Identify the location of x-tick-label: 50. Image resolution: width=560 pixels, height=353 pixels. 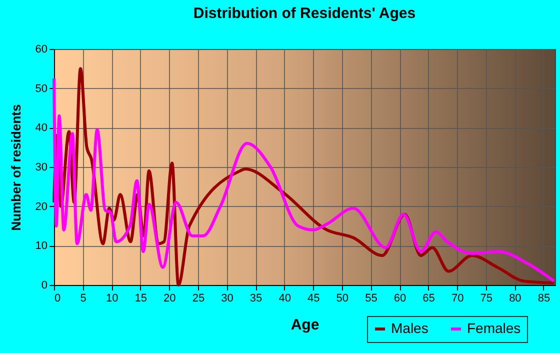
(342, 298).